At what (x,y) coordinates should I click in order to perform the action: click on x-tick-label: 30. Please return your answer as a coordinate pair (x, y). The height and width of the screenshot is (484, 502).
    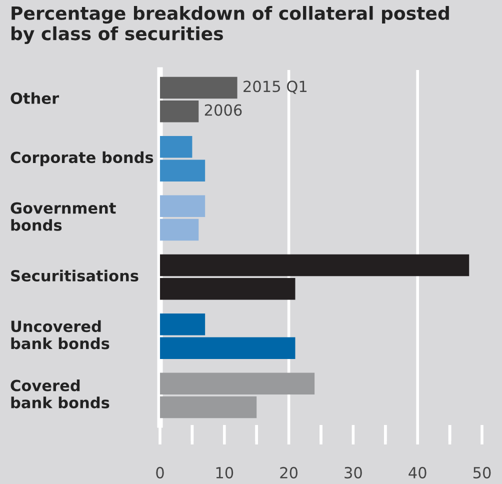
    Looking at the image, I should click on (353, 472).